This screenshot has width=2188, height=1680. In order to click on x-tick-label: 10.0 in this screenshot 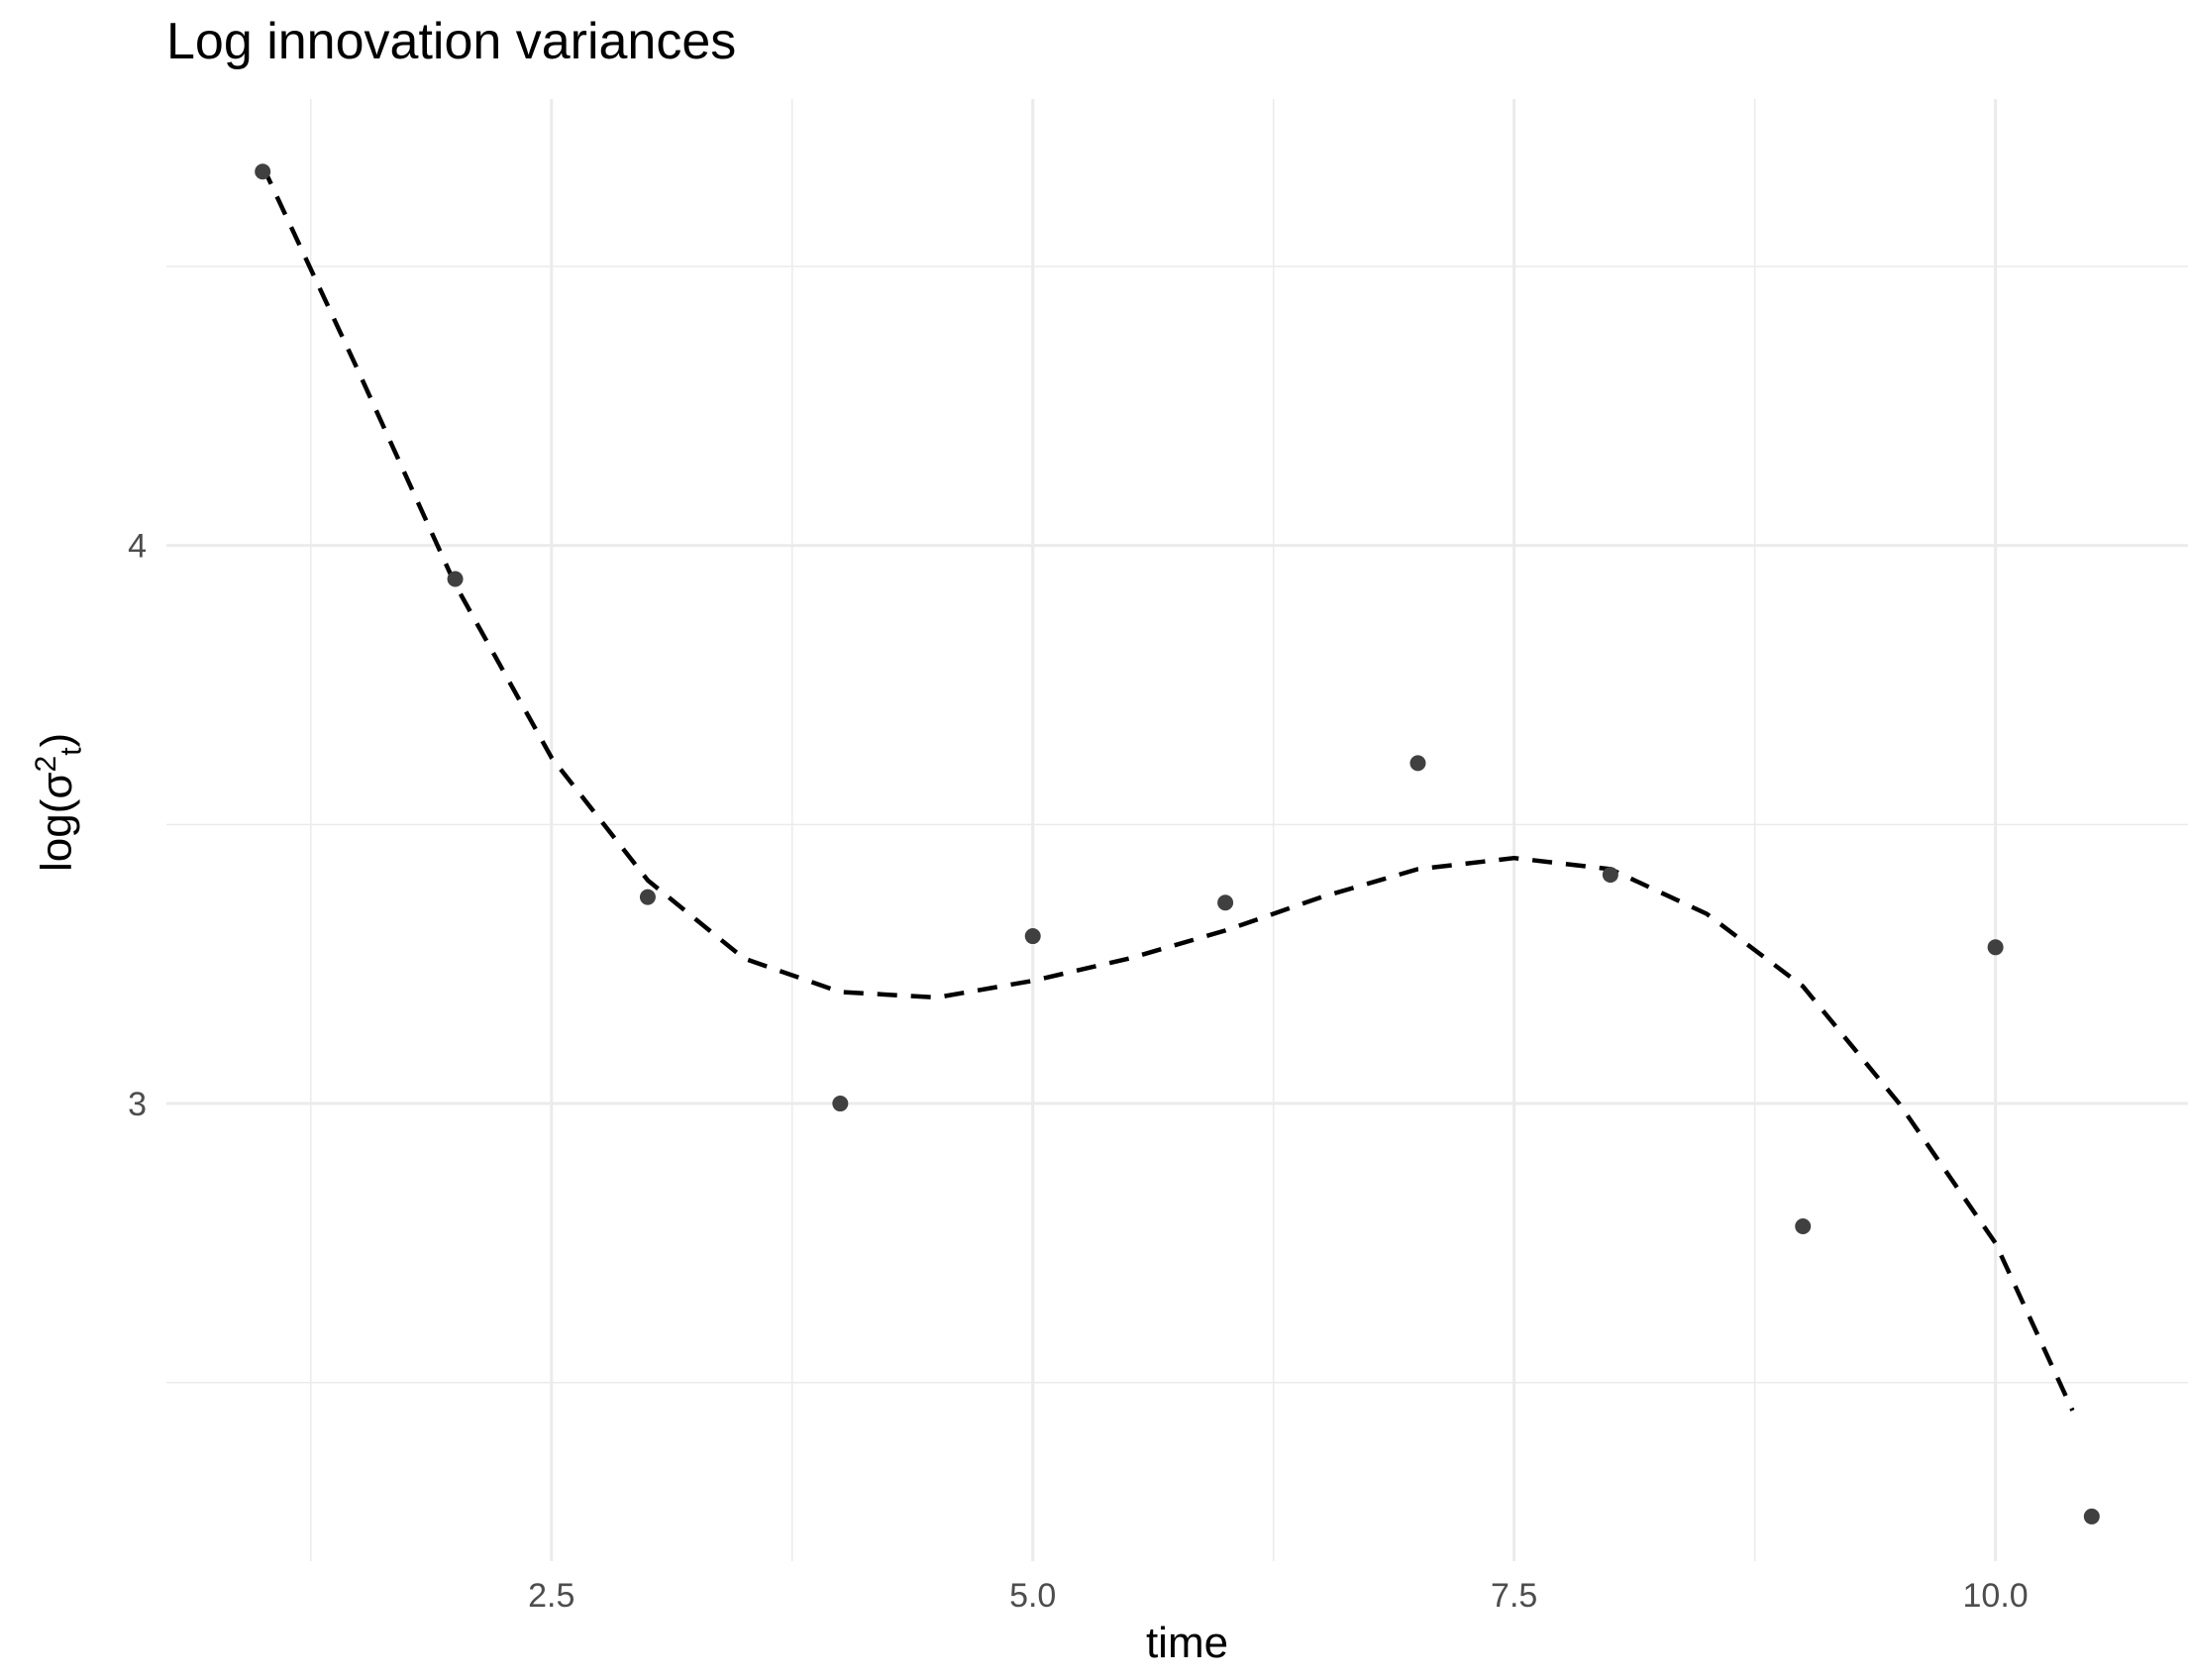, I will do `click(1996, 1596)`.